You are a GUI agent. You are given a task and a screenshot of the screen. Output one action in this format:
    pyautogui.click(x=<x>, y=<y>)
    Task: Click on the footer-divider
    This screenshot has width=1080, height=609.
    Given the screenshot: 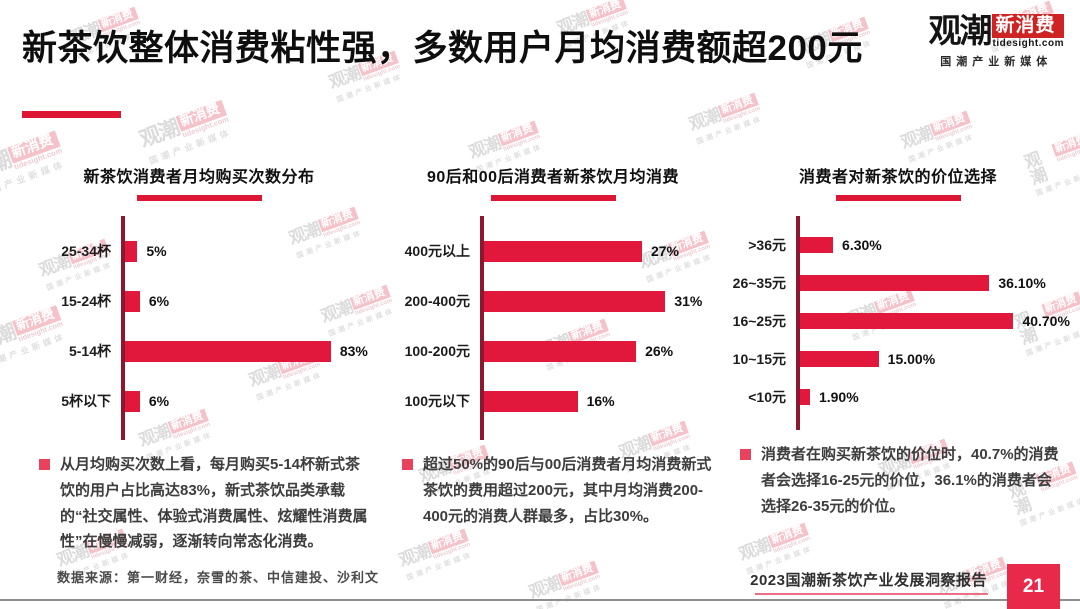 What is the action you would take?
    pyautogui.click(x=540, y=600)
    